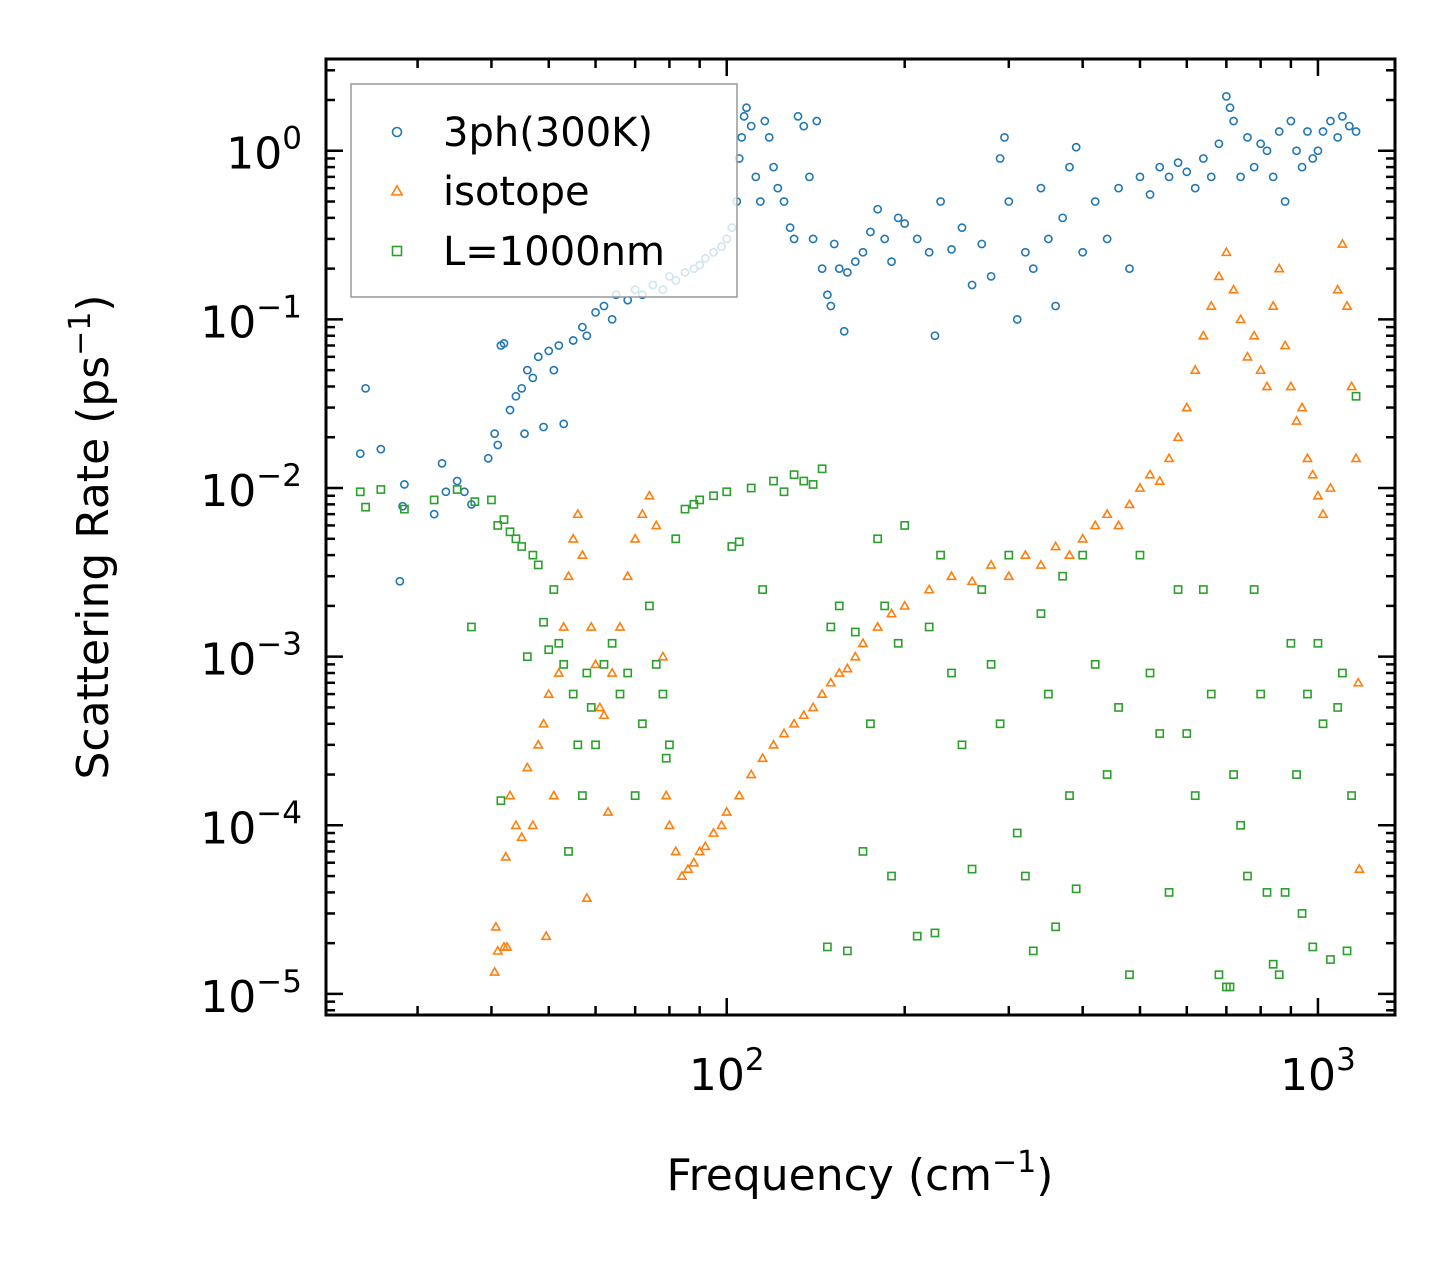 The height and width of the screenshot is (1265, 1455). Describe the element at coordinates (251, 656) in the screenshot. I see `y-tick-label: 10⁻³` at that location.